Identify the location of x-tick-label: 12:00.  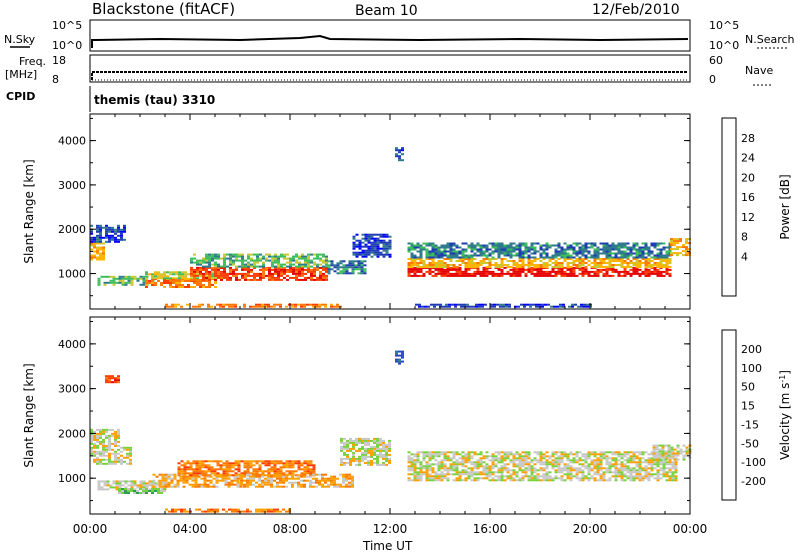
(390, 529).